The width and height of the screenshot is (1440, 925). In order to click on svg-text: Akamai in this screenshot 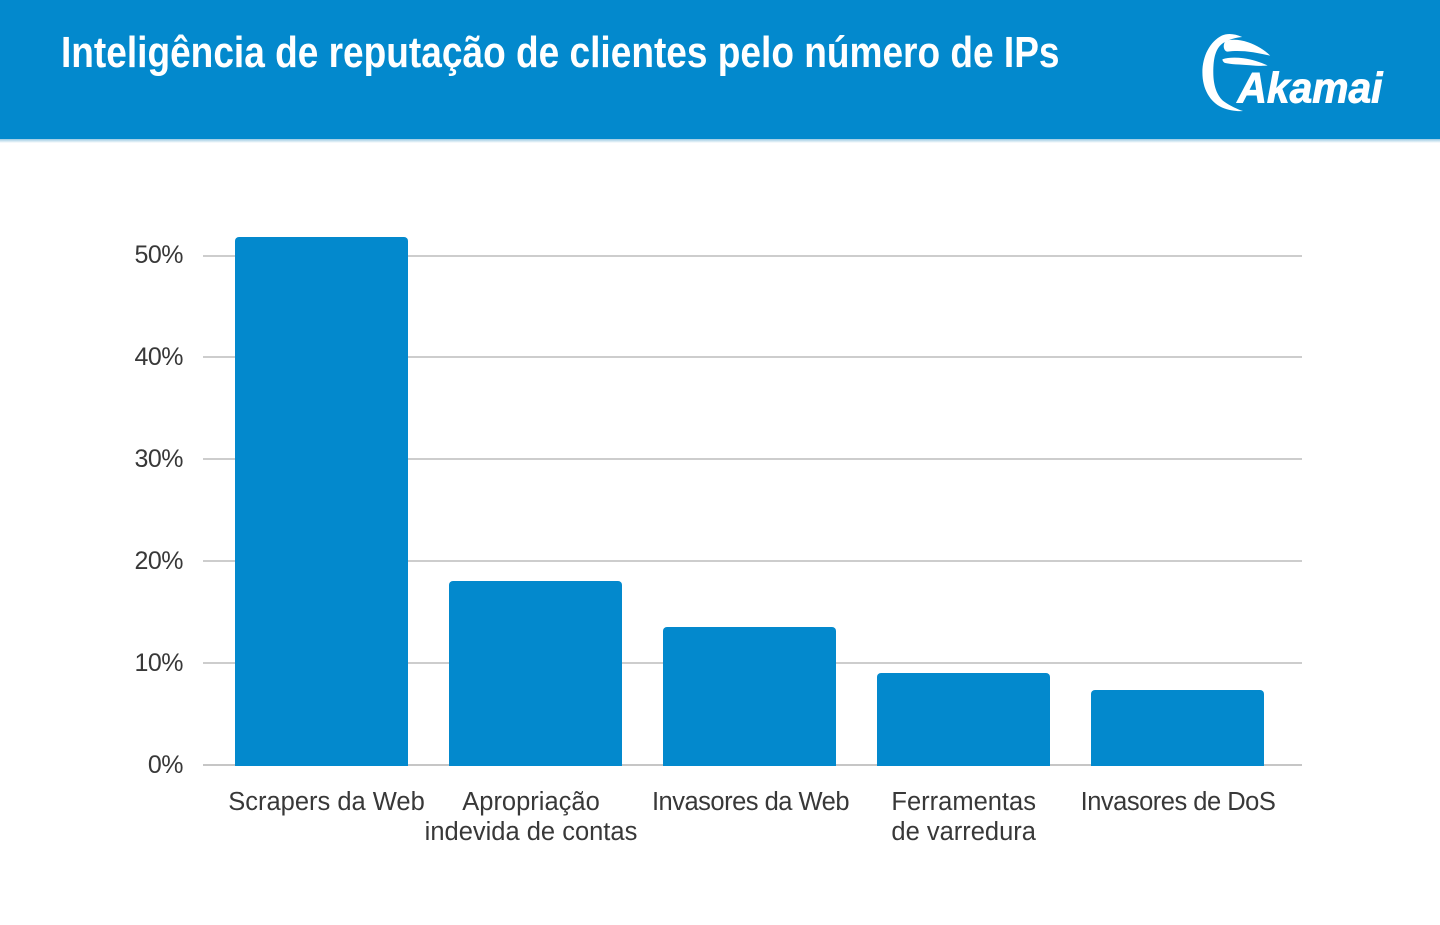, I will do `click(1310, 88)`.